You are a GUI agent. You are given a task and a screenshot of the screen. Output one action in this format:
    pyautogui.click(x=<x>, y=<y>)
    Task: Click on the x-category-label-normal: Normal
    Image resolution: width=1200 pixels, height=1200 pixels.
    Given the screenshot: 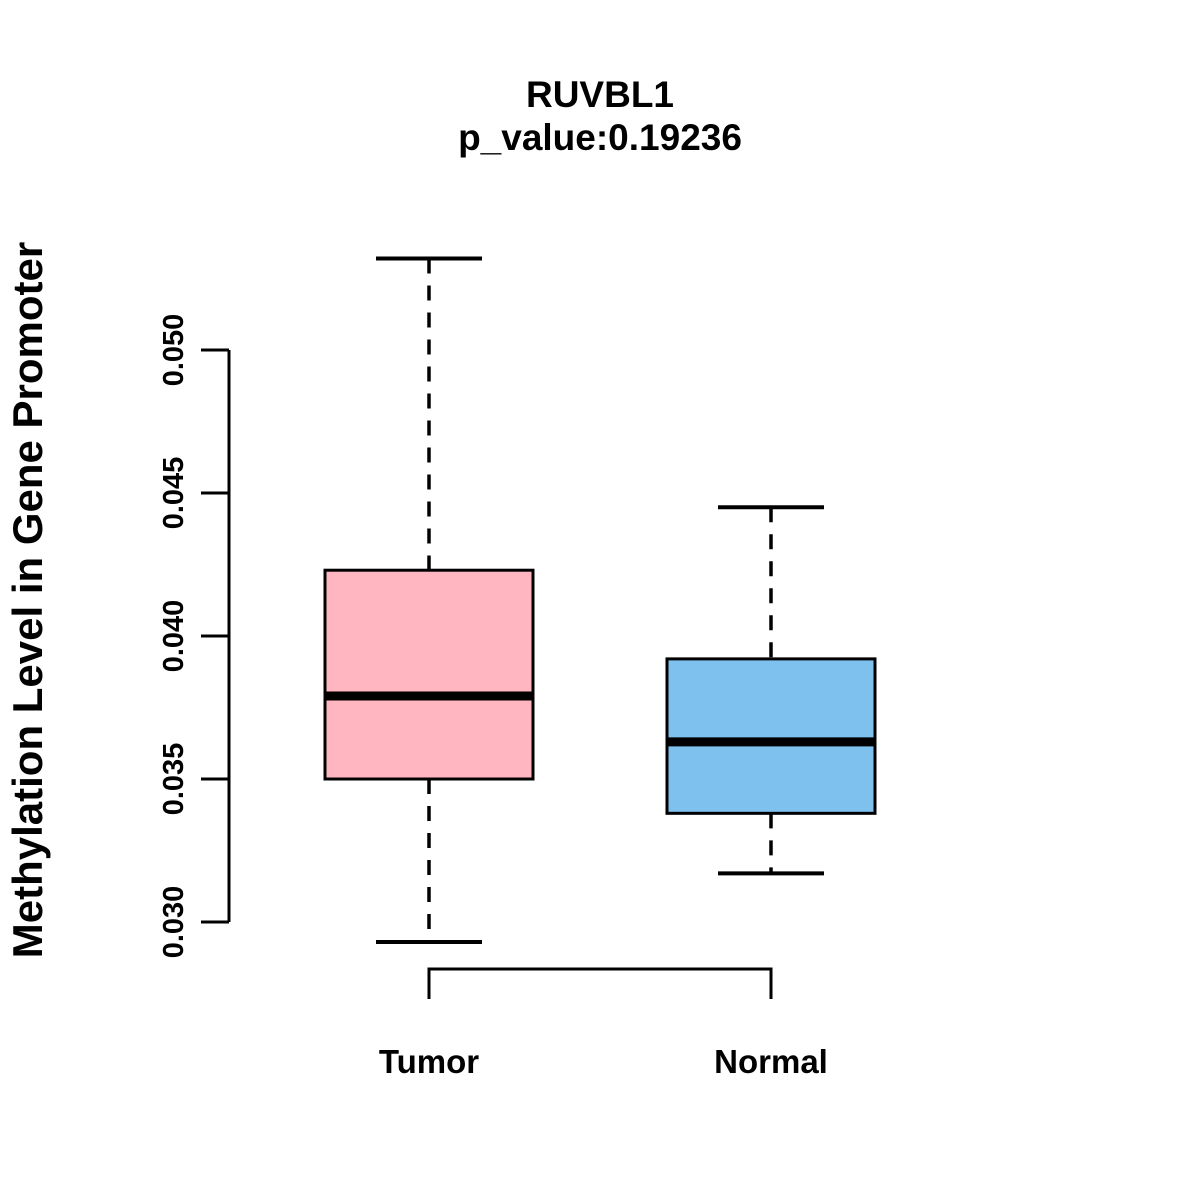 What is the action you would take?
    pyautogui.click(x=771, y=1061)
    